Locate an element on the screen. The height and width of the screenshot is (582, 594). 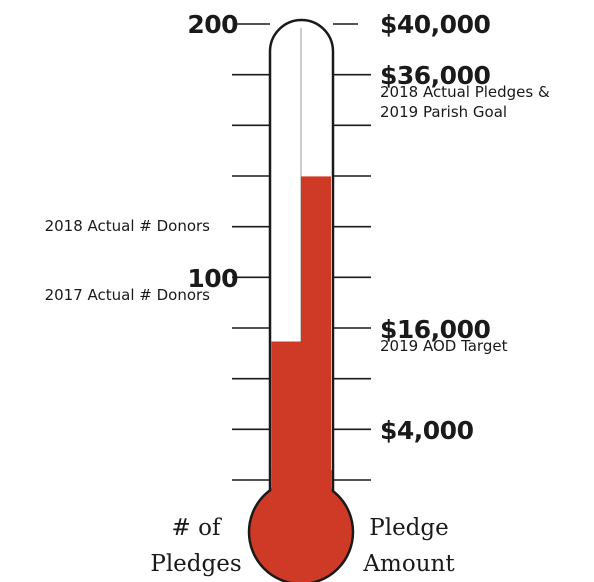
note-label-1-0: 2018 Actual # Donors is located at coordinates (128, 226).